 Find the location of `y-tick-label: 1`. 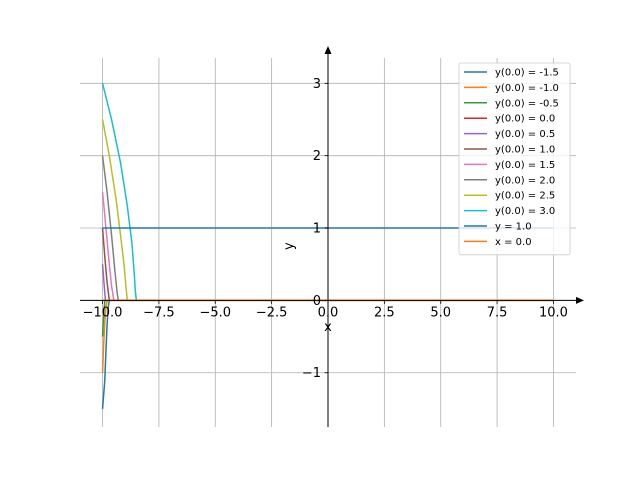

y-tick-label: 1 is located at coordinates (317, 229).